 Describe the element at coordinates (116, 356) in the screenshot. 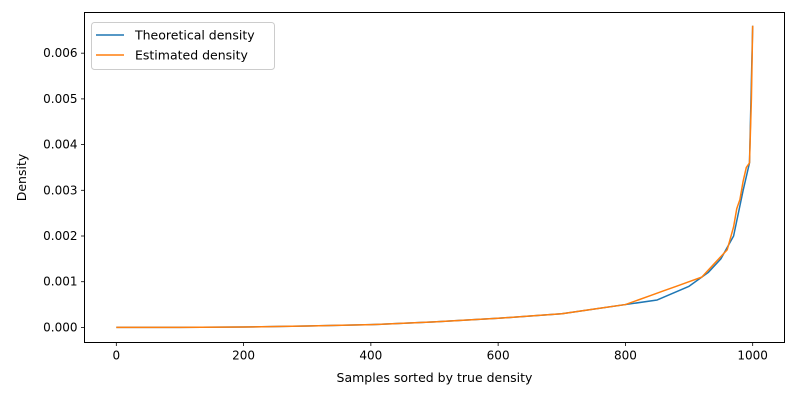

I see `x-tick-label: 0` at that location.